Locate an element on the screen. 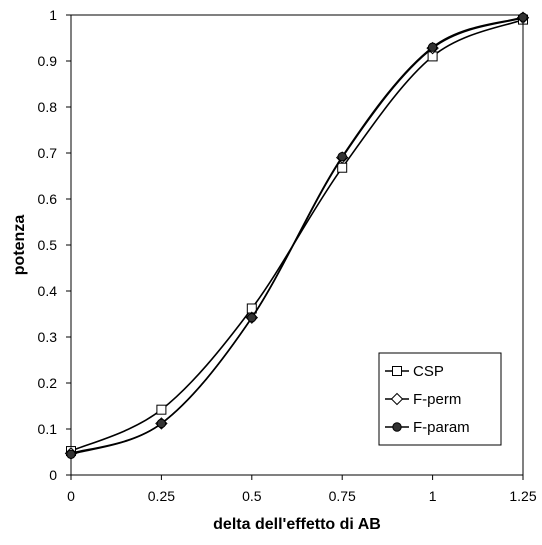  y-tick-label: 1 is located at coordinates (53, 15).